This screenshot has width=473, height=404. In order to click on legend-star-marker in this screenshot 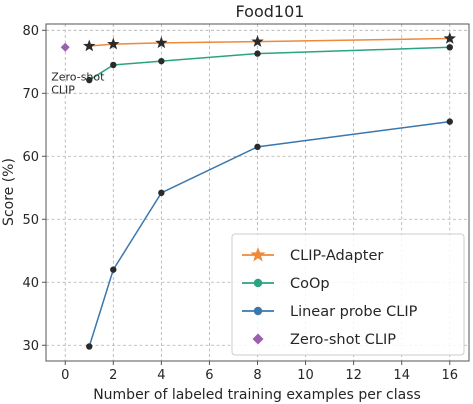, I will do `click(258, 254)`.